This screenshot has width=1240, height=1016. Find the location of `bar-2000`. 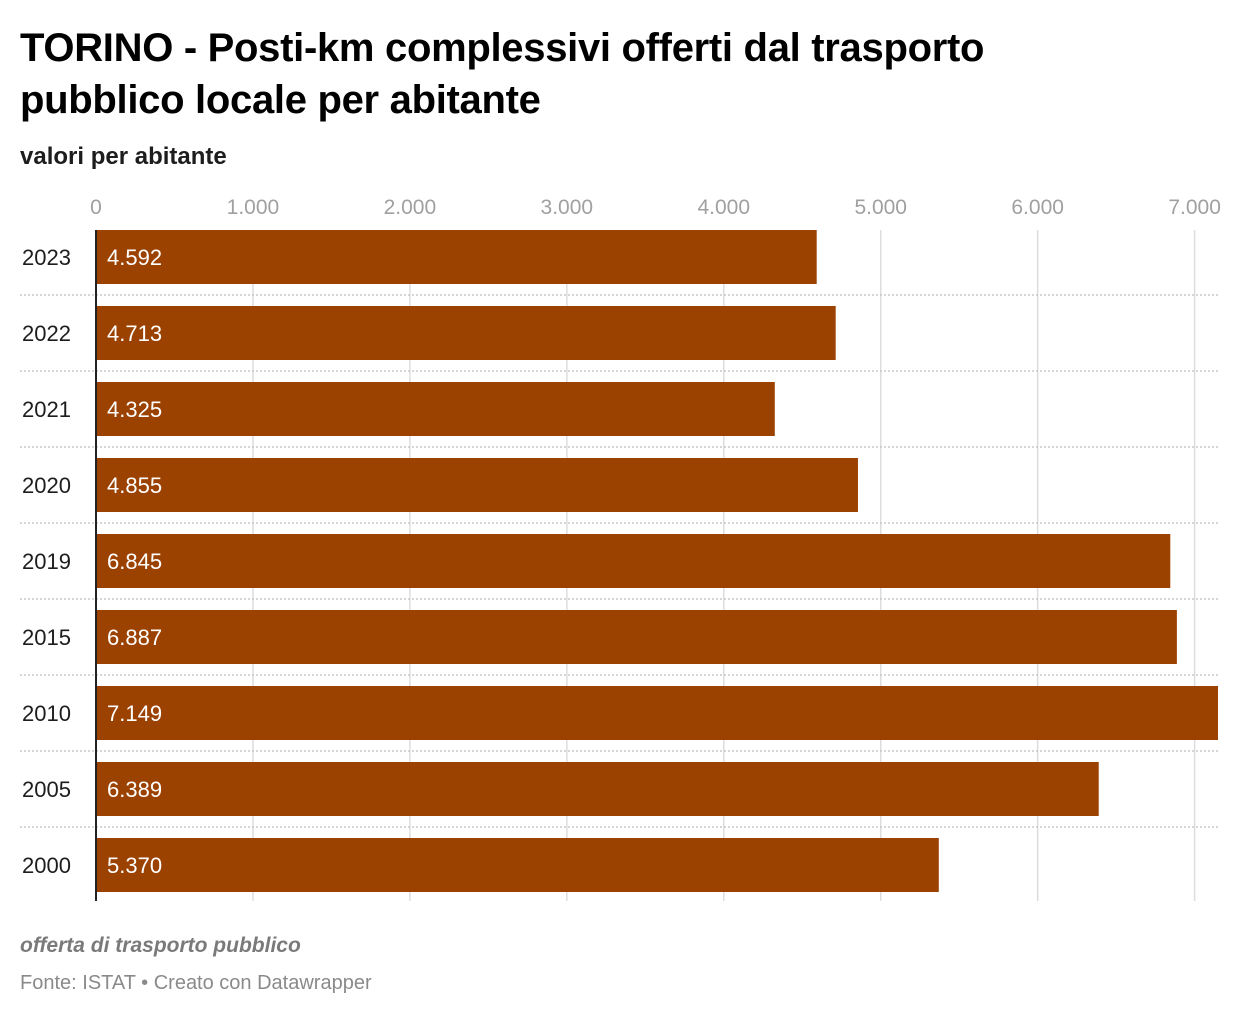

bar-2000 is located at coordinates (517, 865).